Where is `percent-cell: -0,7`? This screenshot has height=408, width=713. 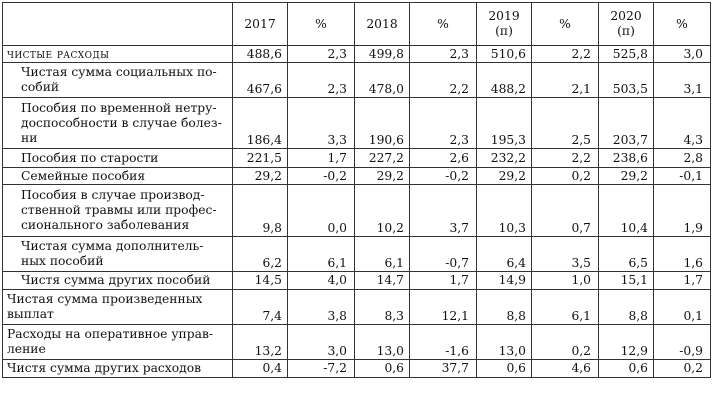
percent-cell: -0,7 is located at coordinates (443, 254).